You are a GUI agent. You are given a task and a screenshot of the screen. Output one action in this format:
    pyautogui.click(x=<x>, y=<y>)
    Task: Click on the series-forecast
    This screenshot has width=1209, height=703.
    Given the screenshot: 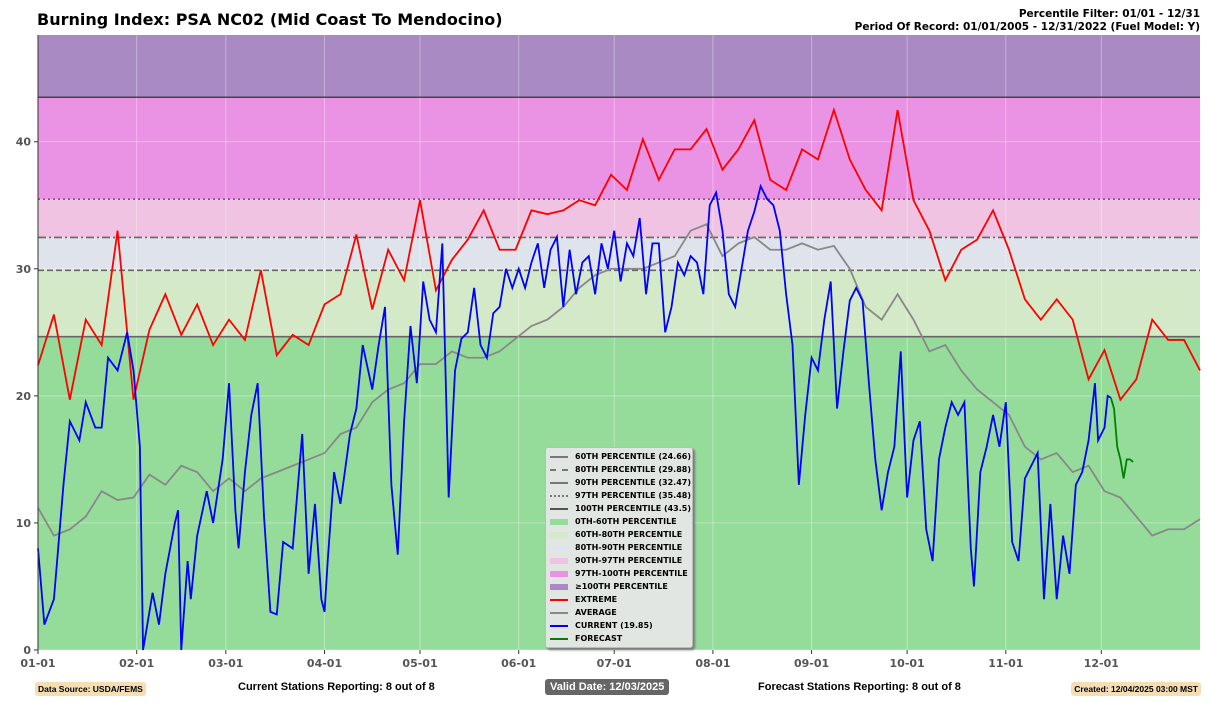 What is the action you would take?
    pyautogui.click(x=1121, y=438)
    